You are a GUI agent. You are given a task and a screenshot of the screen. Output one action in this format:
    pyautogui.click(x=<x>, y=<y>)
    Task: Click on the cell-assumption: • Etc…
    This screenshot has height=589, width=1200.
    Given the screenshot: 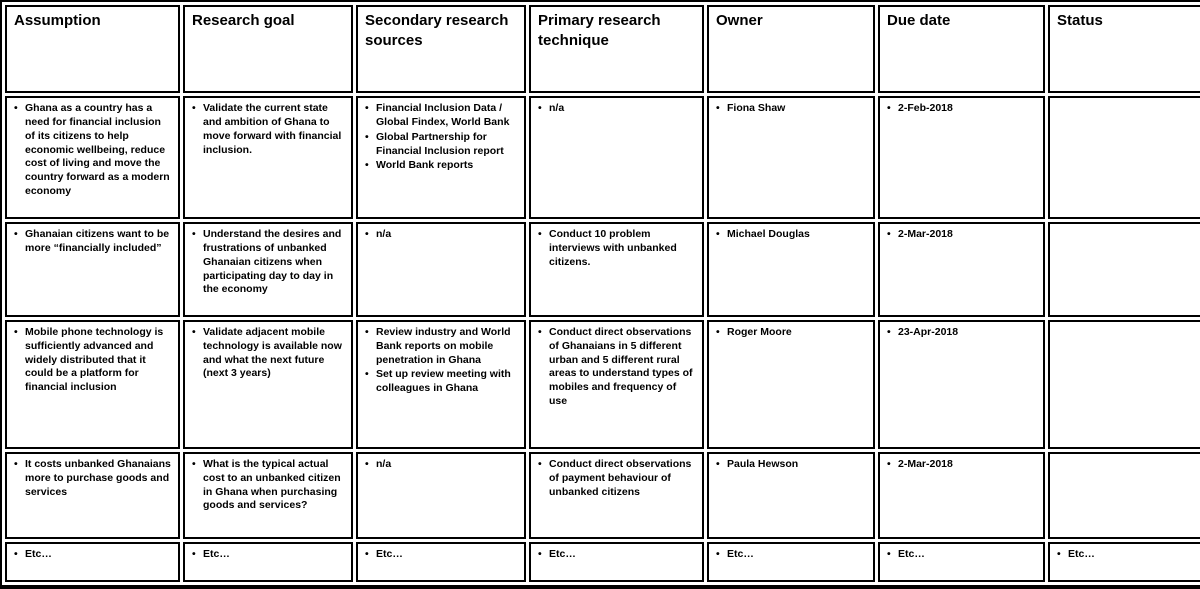 What is the action you would take?
    pyautogui.click(x=92, y=561)
    